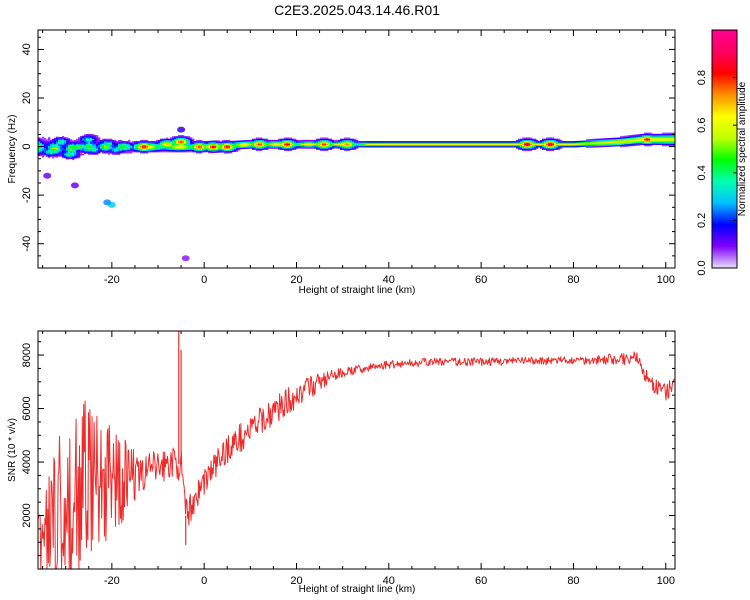  I want to click on colorbar-ticks: 0.0 0.2 0.4 0.6 0.8, so click(716, 173).